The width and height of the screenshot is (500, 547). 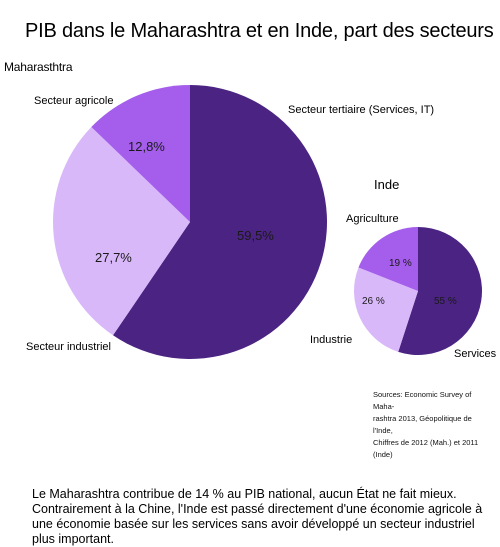 I want to click on india-value-services: 55 %, so click(x=445, y=301).